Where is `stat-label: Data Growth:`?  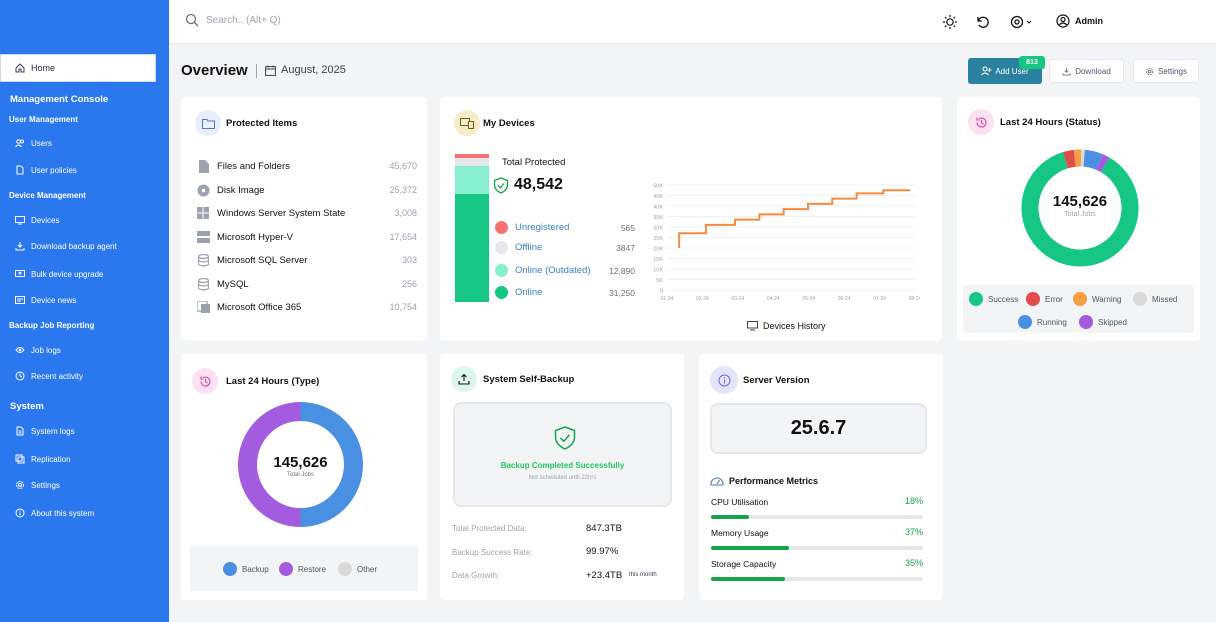 stat-label: Data Growth: is located at coordinates (476, 575).